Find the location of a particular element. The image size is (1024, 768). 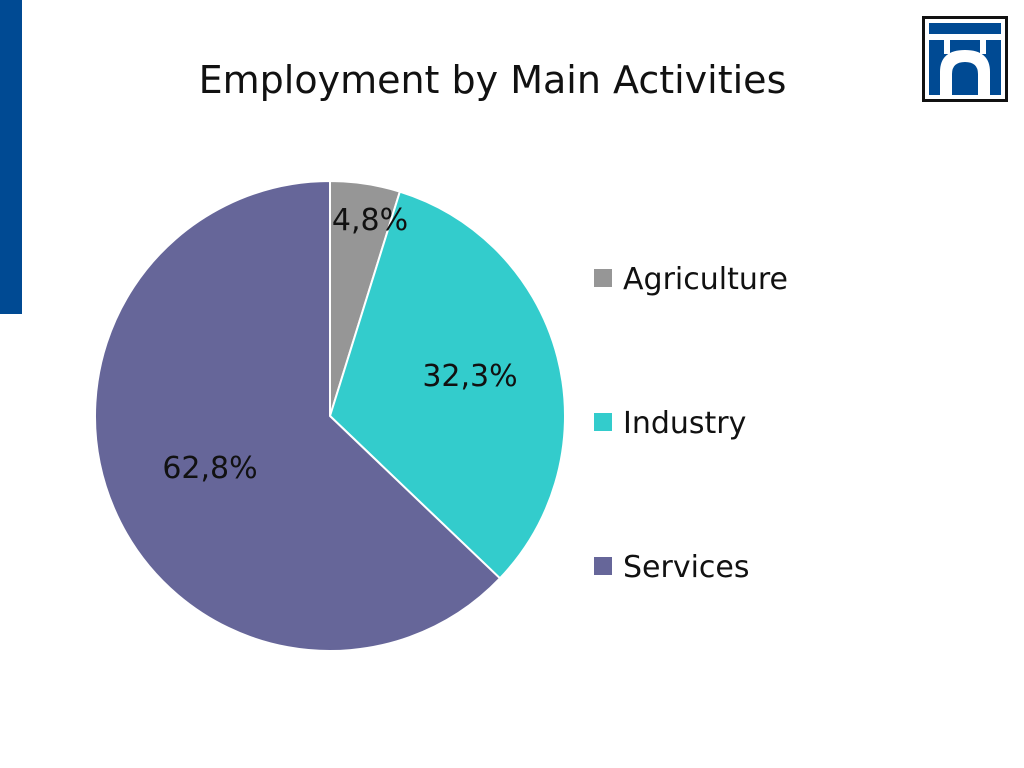

legend-label-services: Services is located at coordinates (686, 567).